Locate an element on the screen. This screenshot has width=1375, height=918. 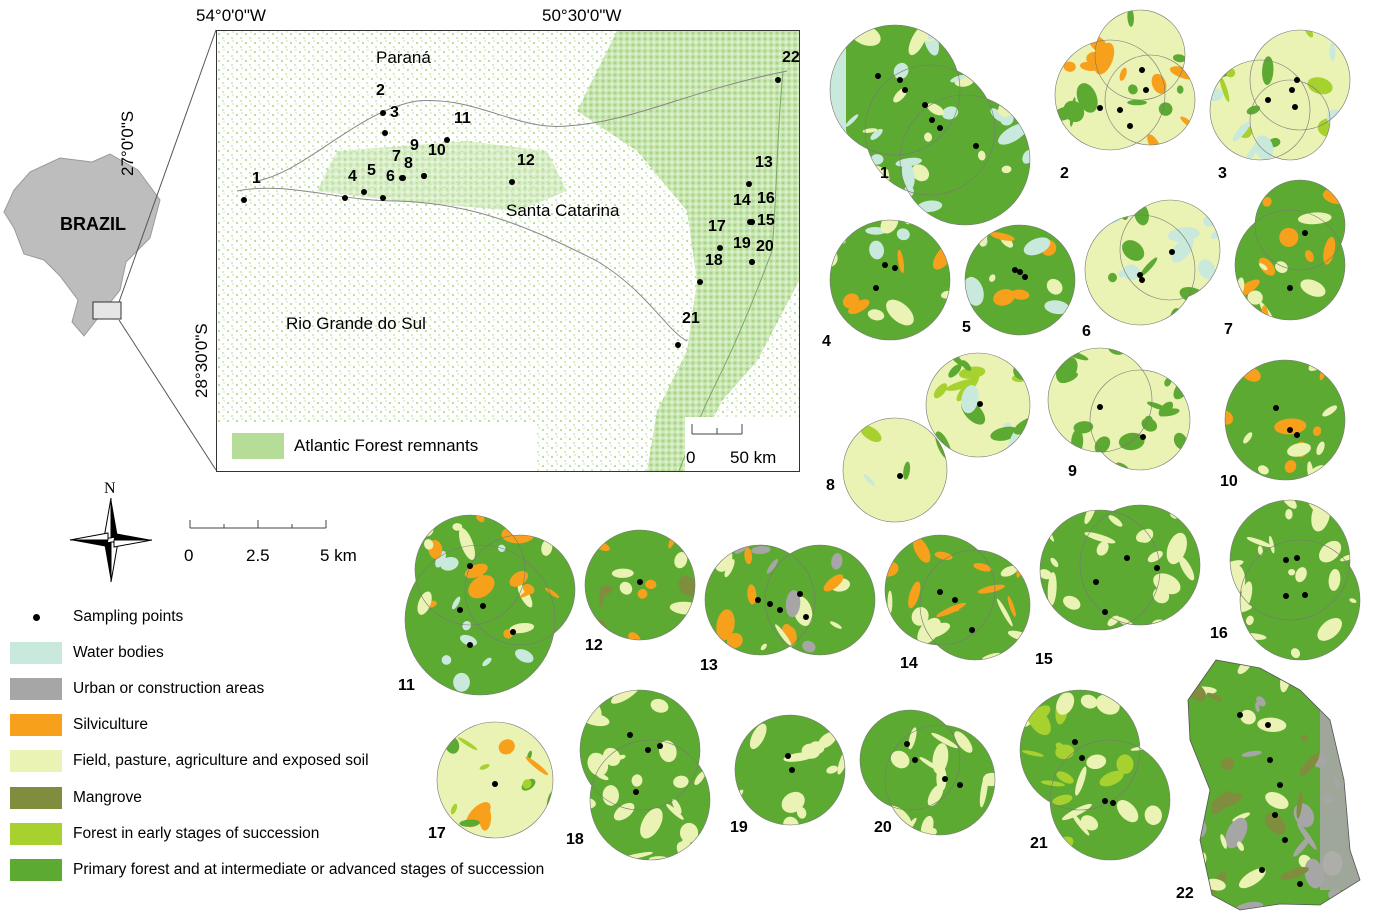
site-map-1: 1 is located at coordinates (930, 125).